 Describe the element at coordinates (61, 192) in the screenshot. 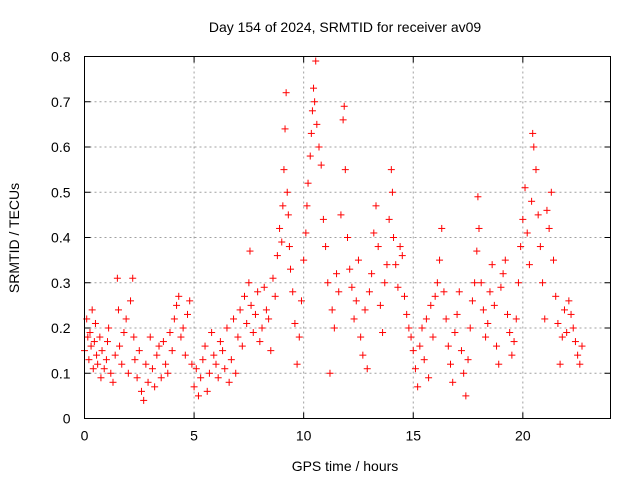

I see `y-tick-label: 0.5` at that location.